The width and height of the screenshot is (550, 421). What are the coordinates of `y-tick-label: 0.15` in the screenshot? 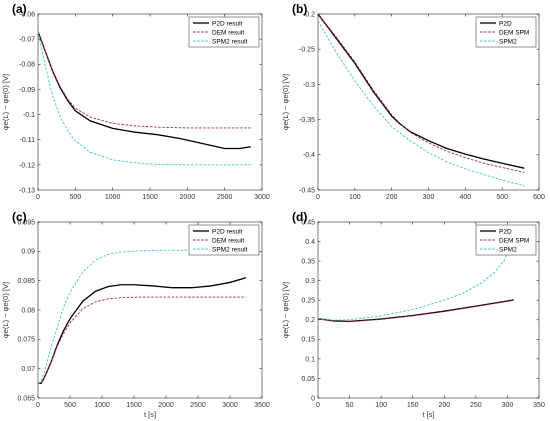 It's located at (308, 340).